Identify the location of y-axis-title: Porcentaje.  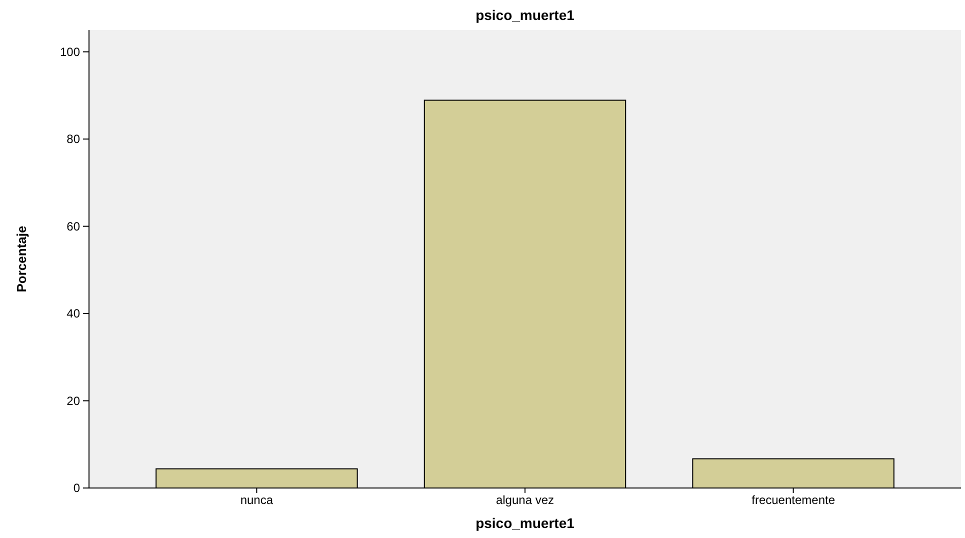
(21, 259).